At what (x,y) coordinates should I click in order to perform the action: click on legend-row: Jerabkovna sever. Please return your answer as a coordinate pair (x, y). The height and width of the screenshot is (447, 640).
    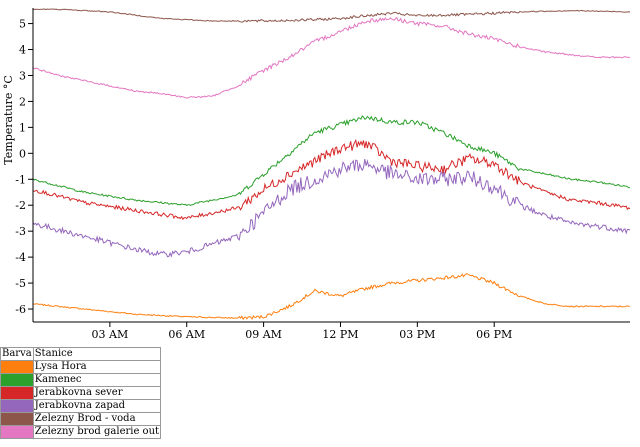
    Looking at the image, I should click on (81, 393).